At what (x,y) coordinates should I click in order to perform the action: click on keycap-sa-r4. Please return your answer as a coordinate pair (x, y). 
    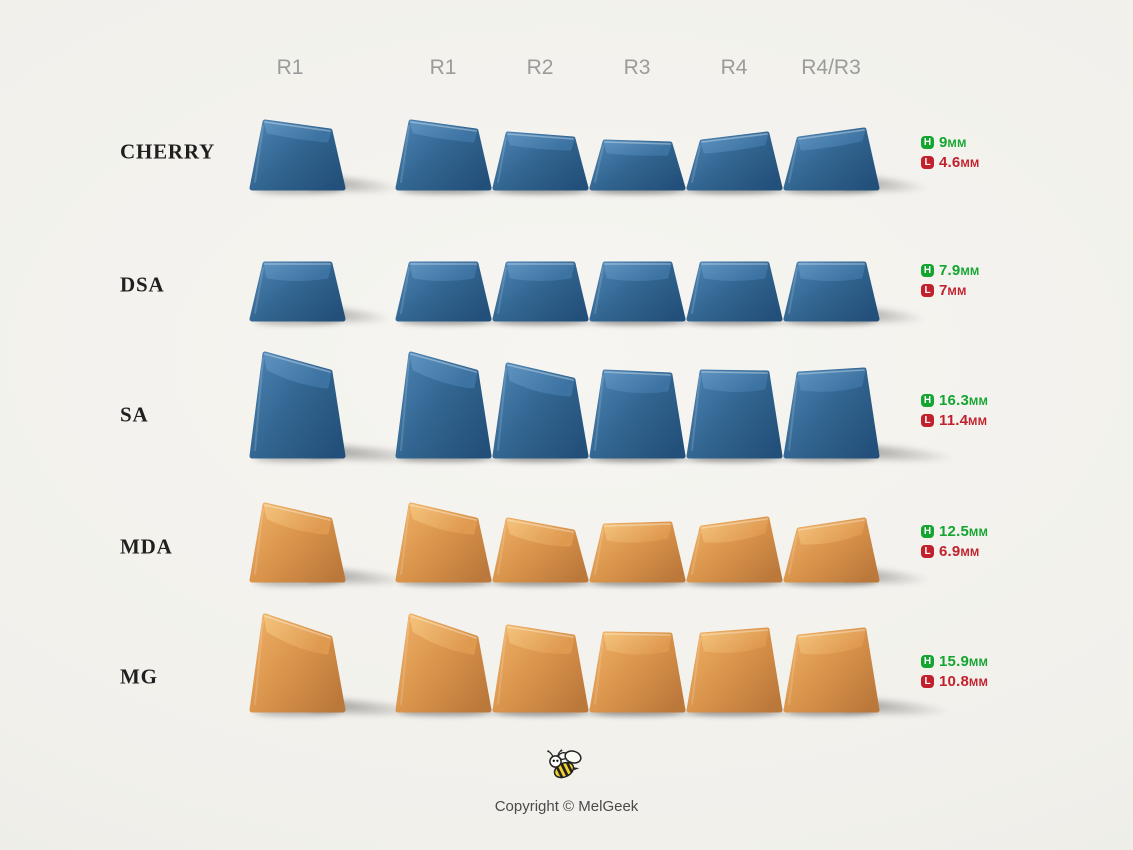
    Looking at the image, I should click on (734, 414).